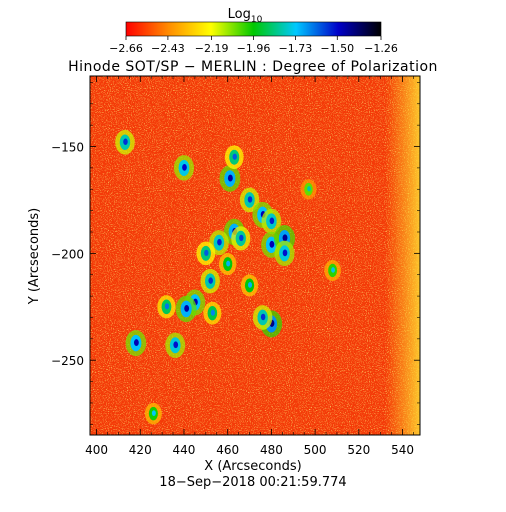 This screenshot has height=512, width=506. What do you see at coordinates (296, 48) in the screenshot?
I see `colorbar-tick-label: −1.73` at bounding box center [296, 48].